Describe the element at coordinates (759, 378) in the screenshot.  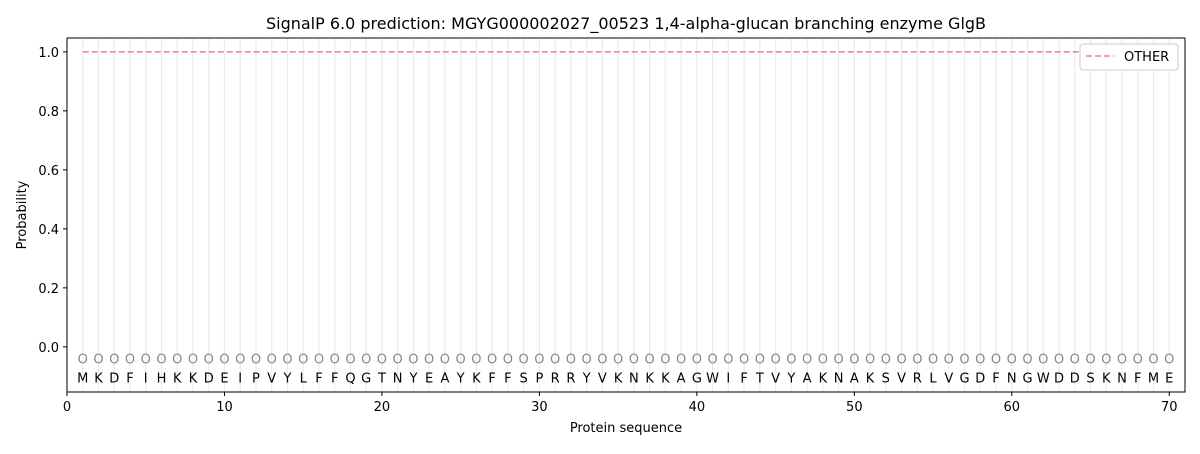
I see `residue-label: T` at that location.